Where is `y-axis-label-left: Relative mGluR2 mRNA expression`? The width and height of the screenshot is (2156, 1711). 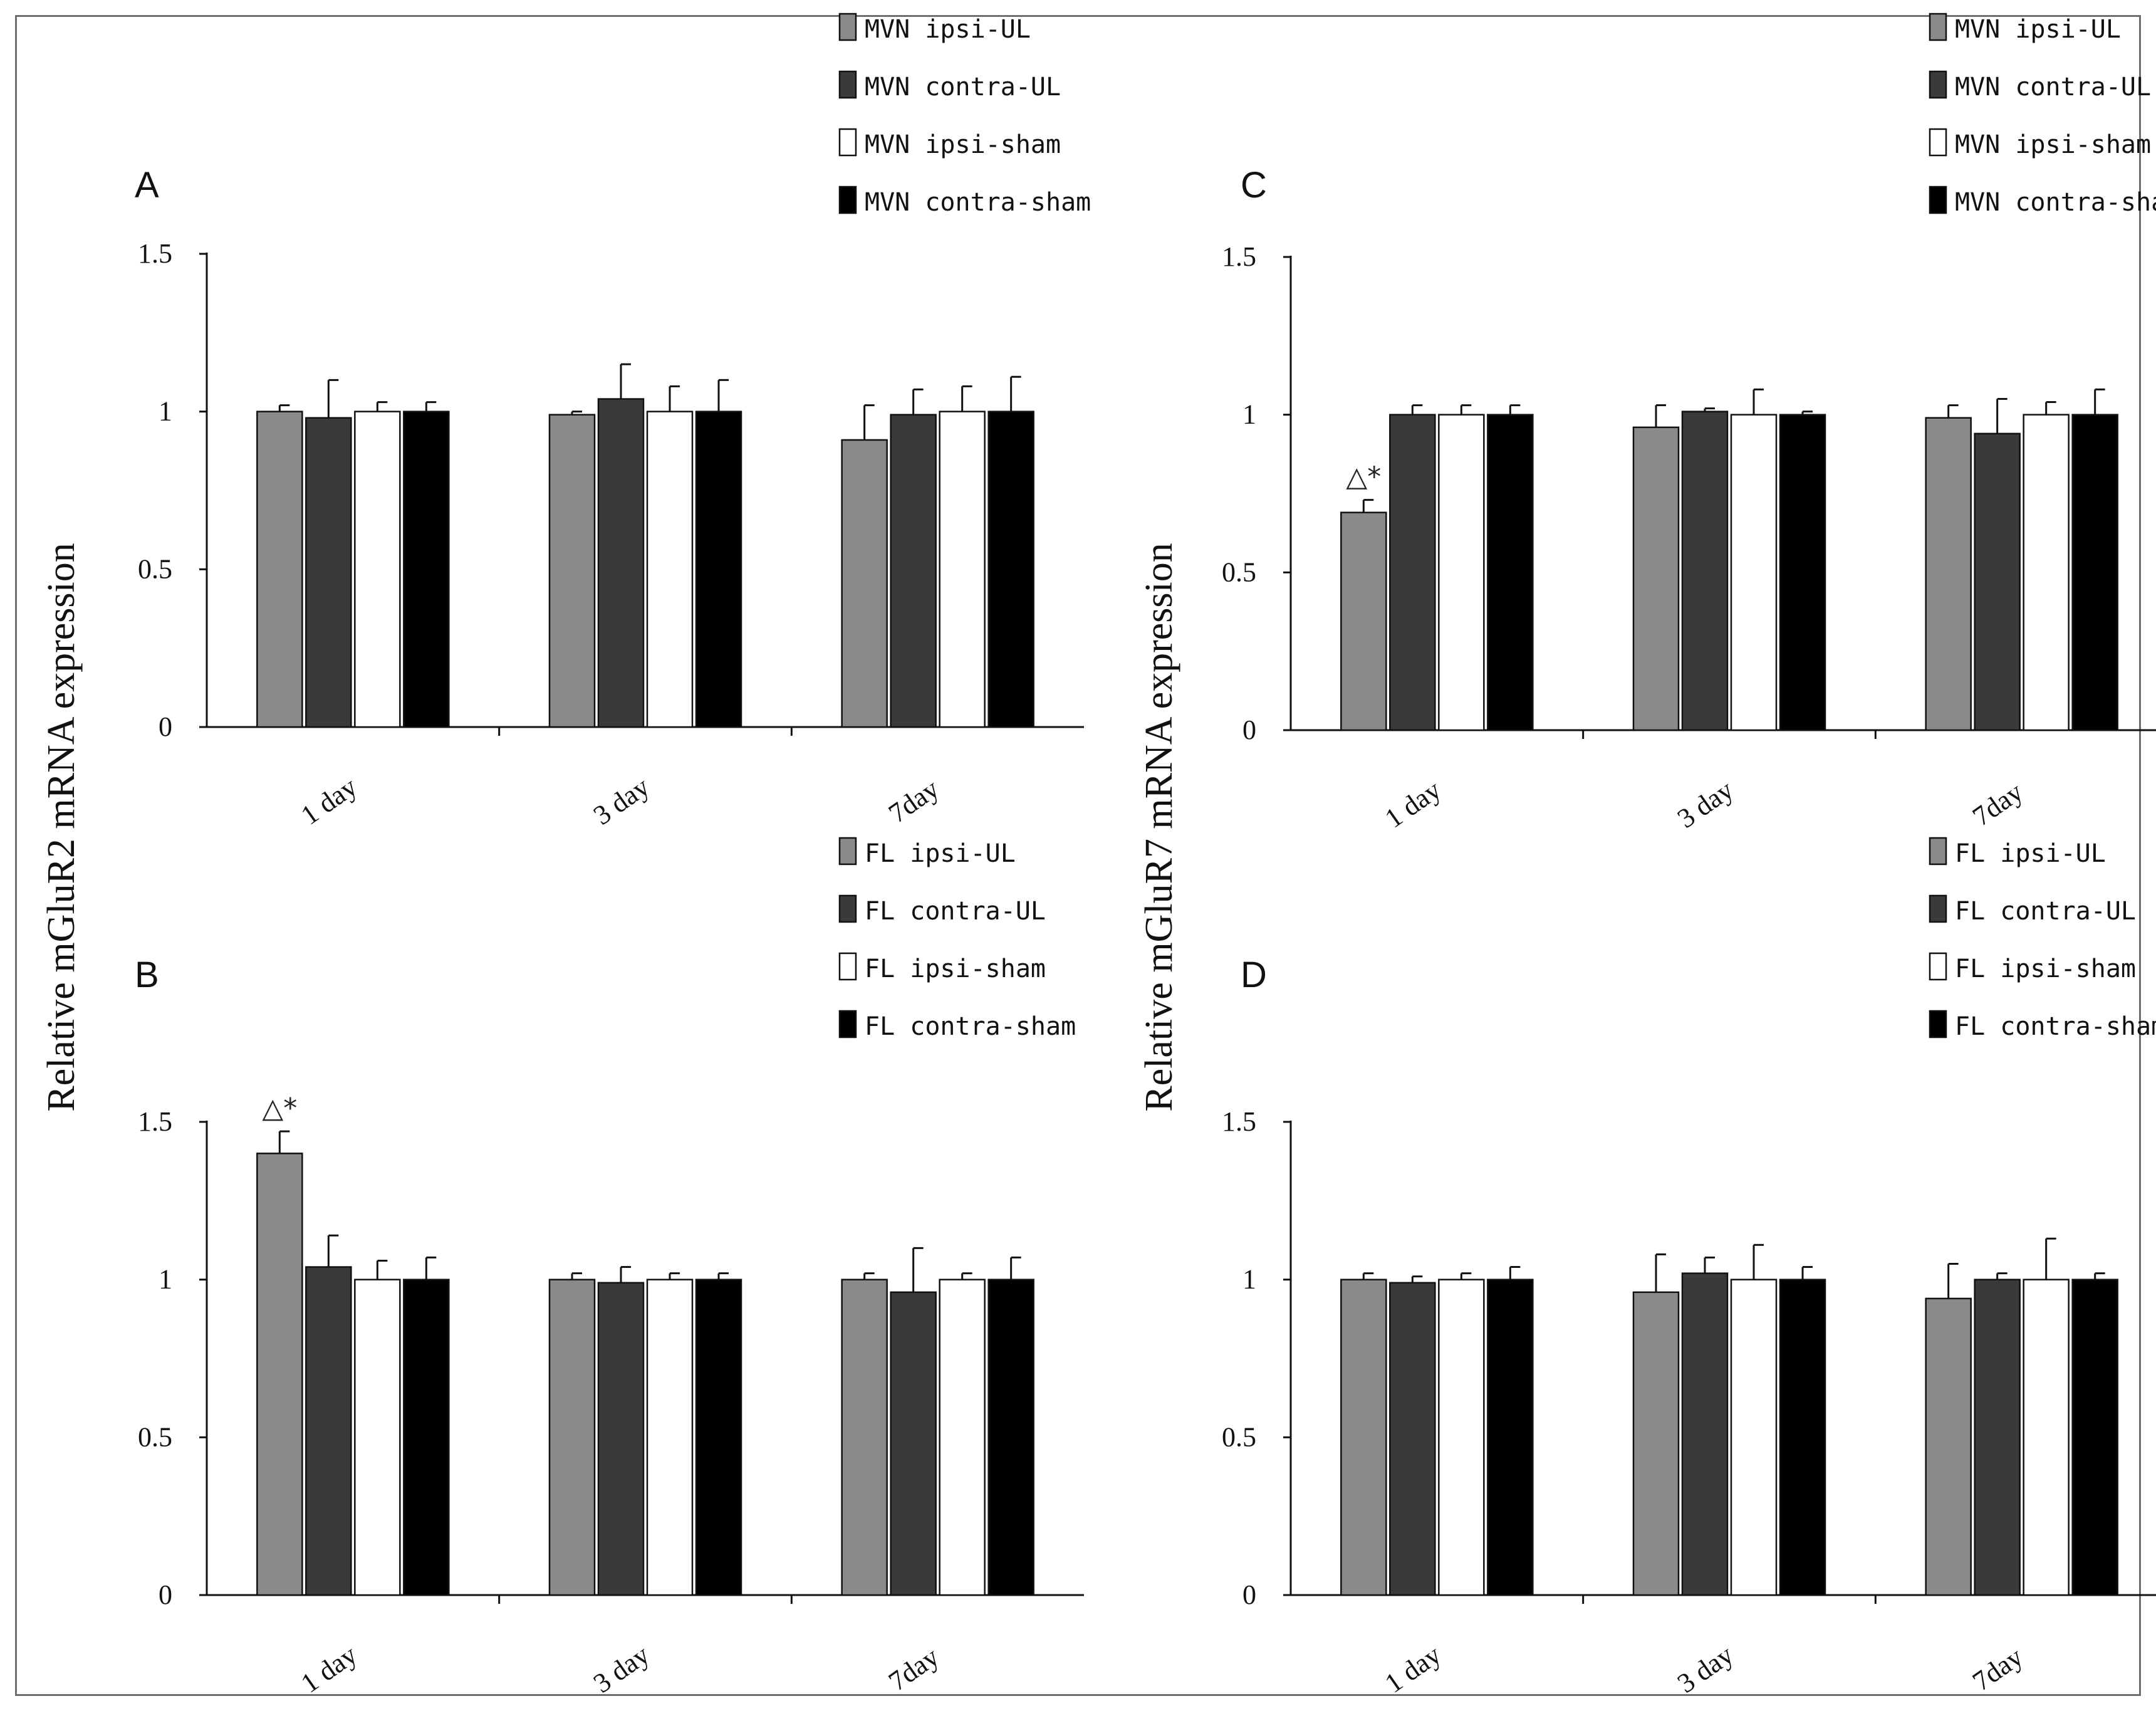 y-axis-label-left: Relative mGluR2 mRNA expression is located at coordinates (61, 827).